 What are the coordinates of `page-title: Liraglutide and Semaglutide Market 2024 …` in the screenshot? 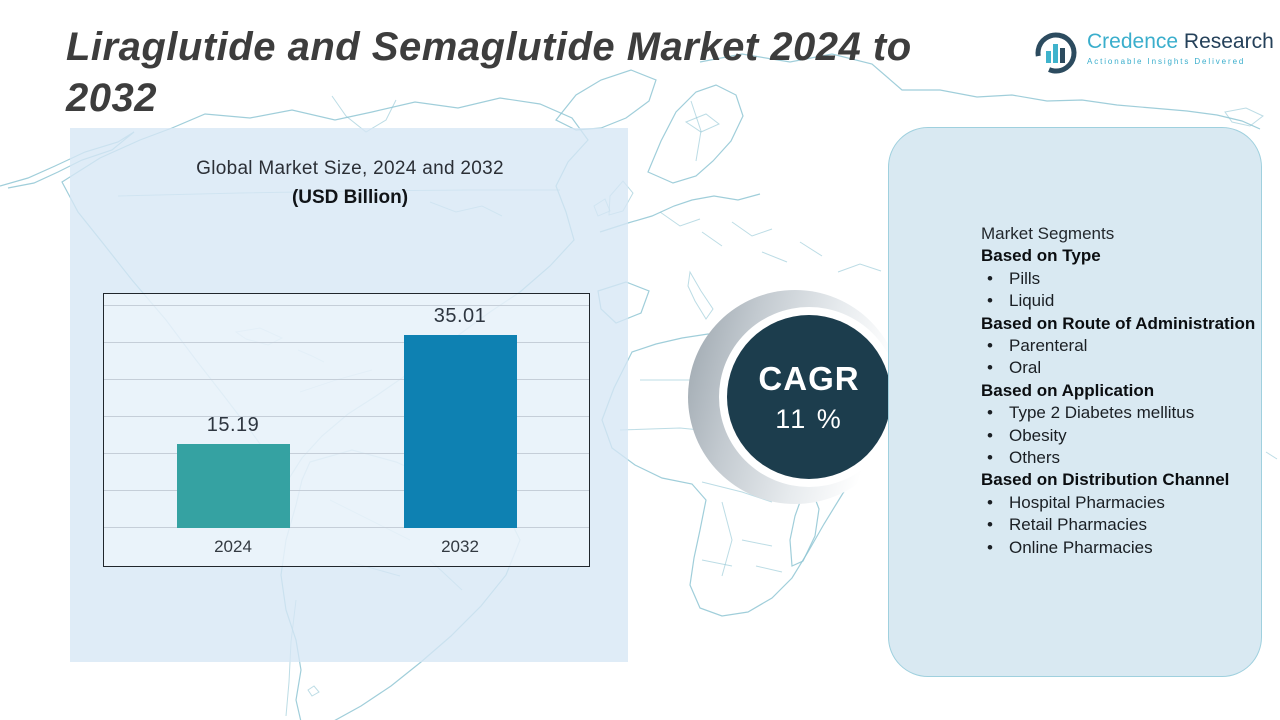 It's located at (546, 73).